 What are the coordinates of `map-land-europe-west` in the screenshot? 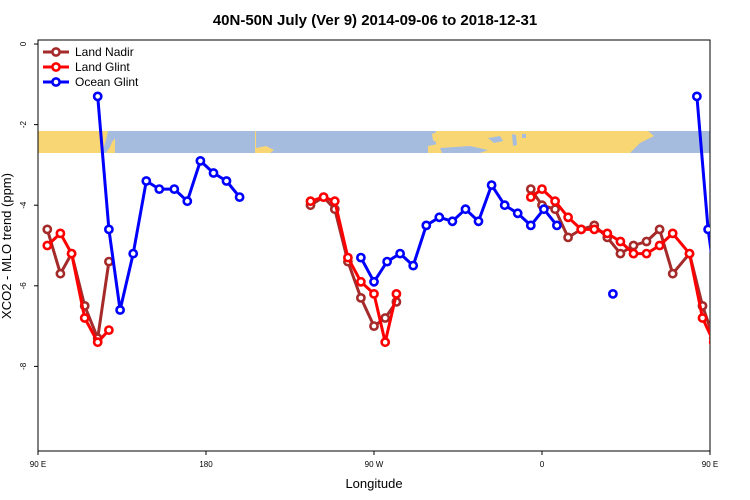 It's located at (444, 138).